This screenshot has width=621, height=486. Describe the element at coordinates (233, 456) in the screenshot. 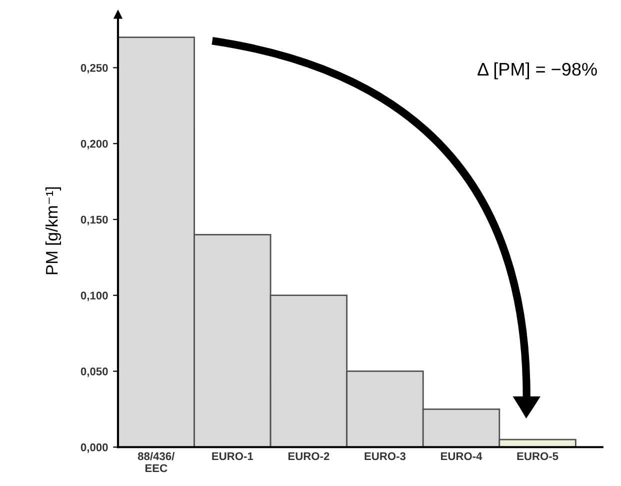

I see `x-tick-label: EURO-1` at that location.